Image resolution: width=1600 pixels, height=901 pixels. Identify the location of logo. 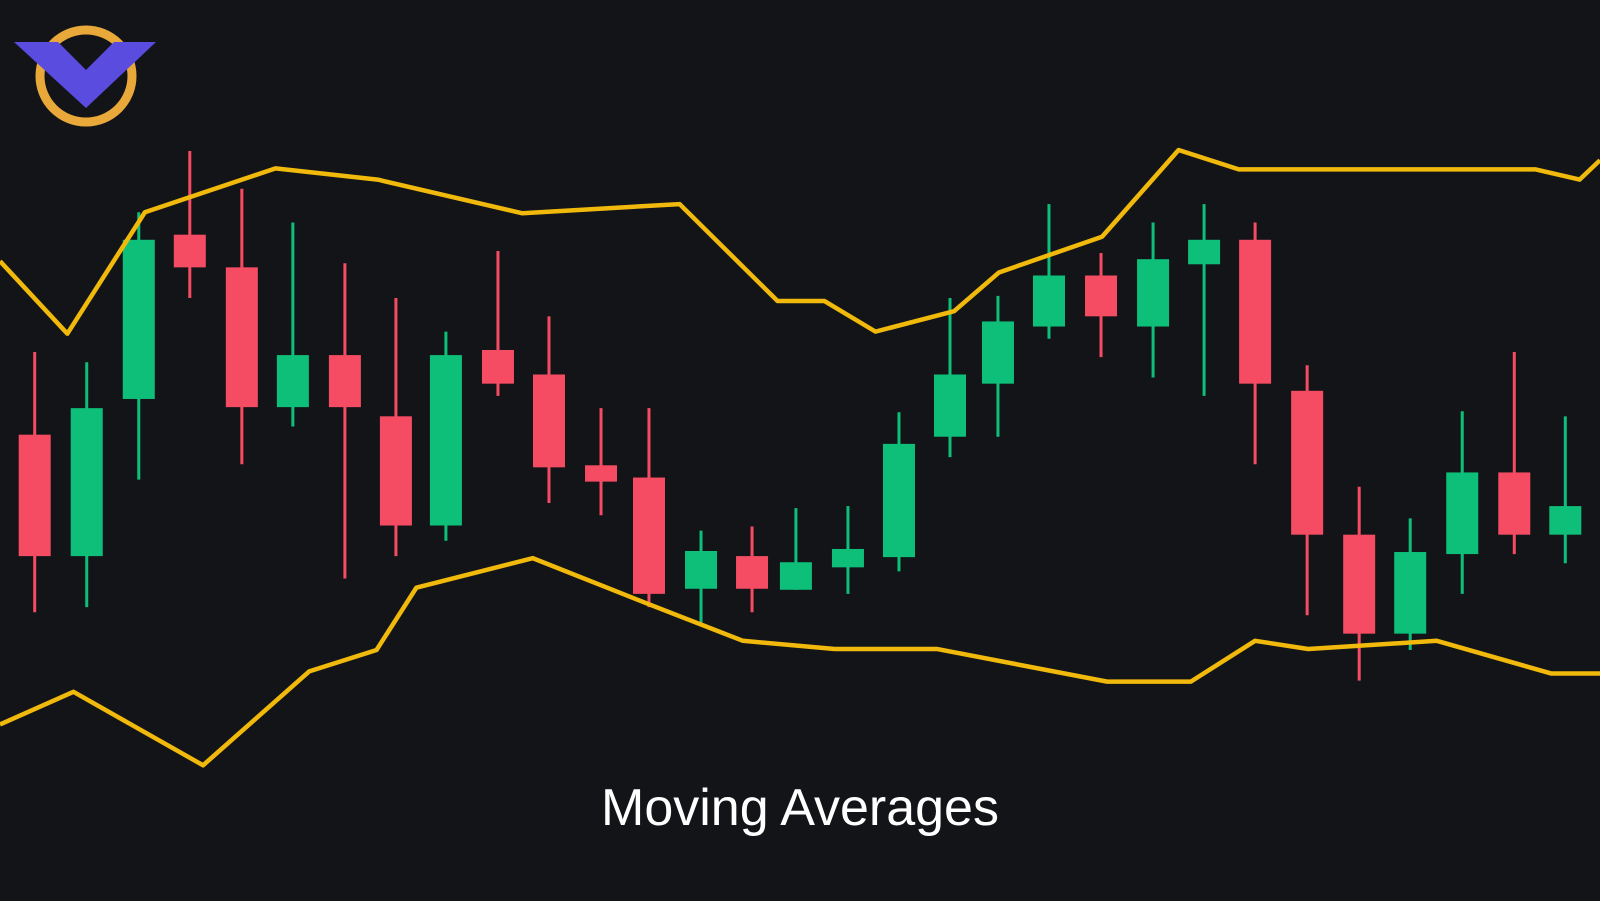
(85, 76).